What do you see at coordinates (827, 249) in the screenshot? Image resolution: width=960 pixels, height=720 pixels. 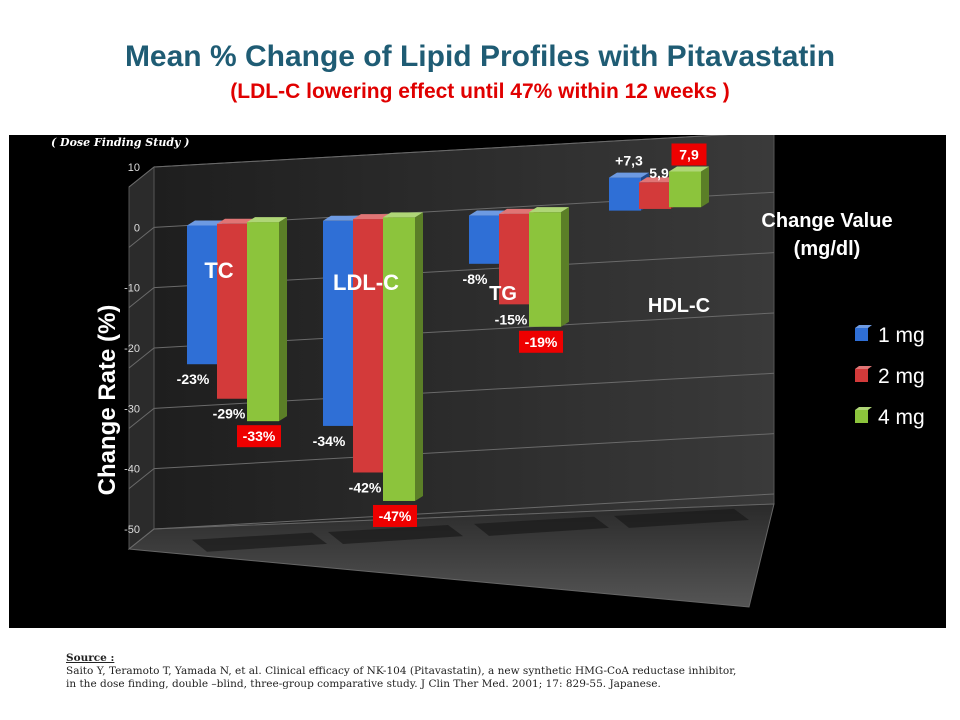 I see `hdl-note-line2: (mg/dl)` at bounding box center [827, 249].